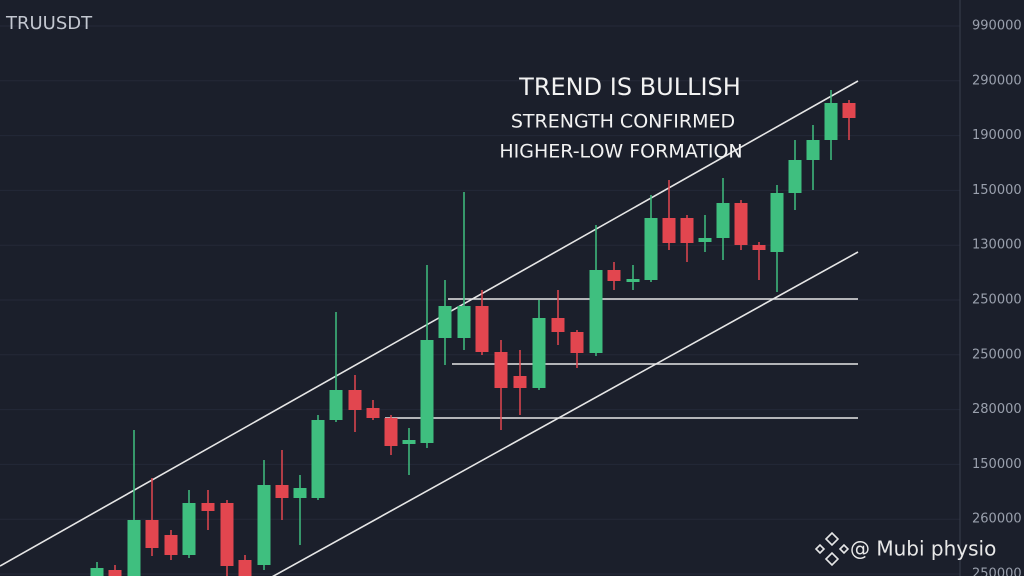  I want to click on annotation: HIGHER-LOW FORMATION, so click(620, 152).